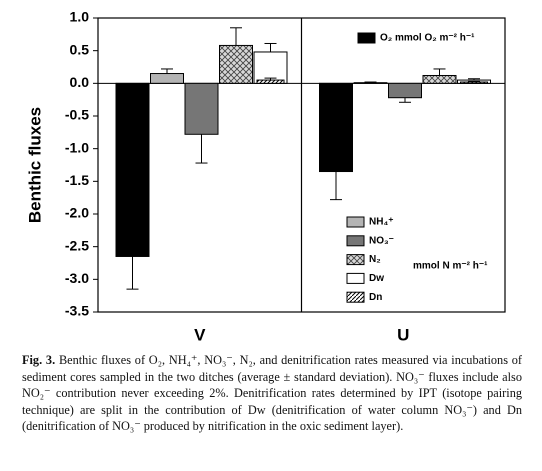 This screenshot has width=542, height=471. What do you see at coordinates (427, 38) in the screenshot?
I see `legend-label: O₂ mmol O₂ m⁻² h⁻¹` at bounding box center [427, 38].